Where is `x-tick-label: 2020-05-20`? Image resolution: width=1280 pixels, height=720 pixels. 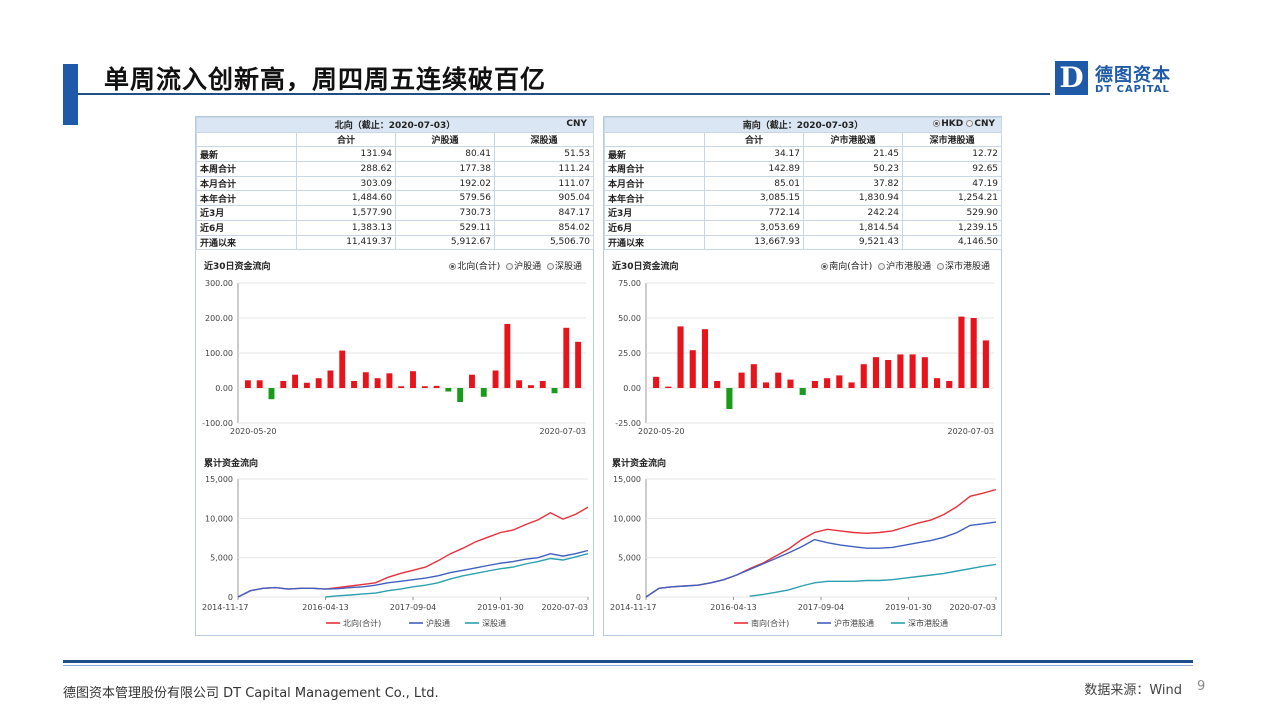
x-tick-label: 2020-05-20 is located at coordinates (253, 431).